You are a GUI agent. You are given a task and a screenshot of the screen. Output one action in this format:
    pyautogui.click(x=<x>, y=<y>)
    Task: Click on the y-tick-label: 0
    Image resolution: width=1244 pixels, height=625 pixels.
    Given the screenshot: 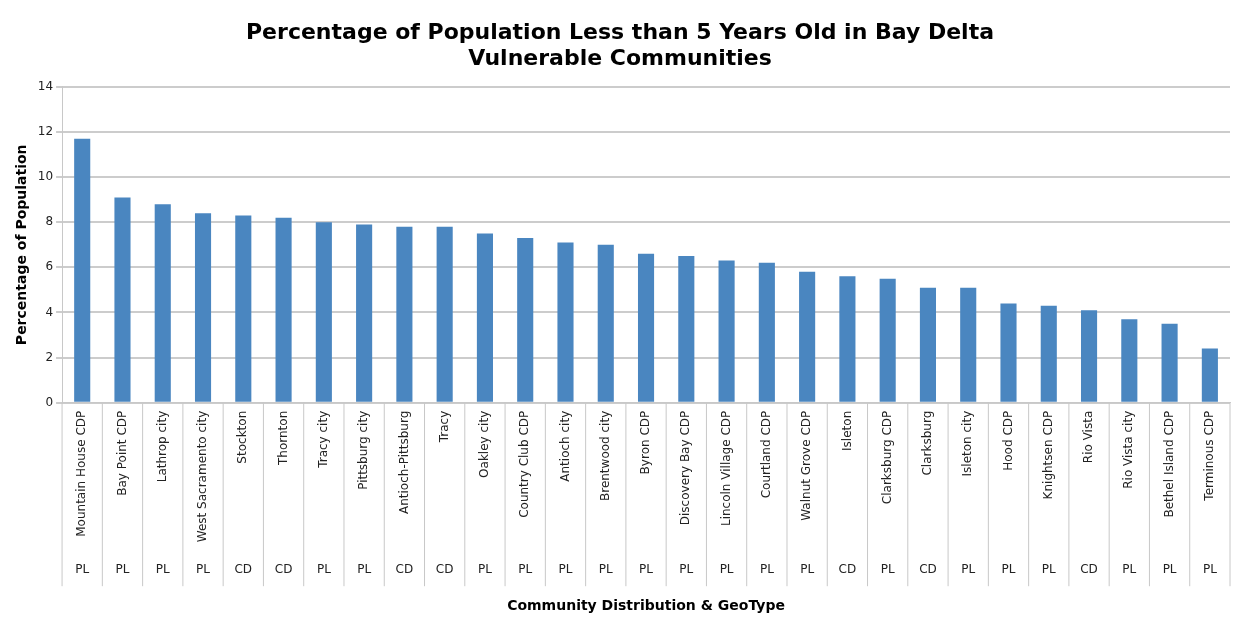 What is the action you would take?
    pyautogui.click(x=49, y=401)
    